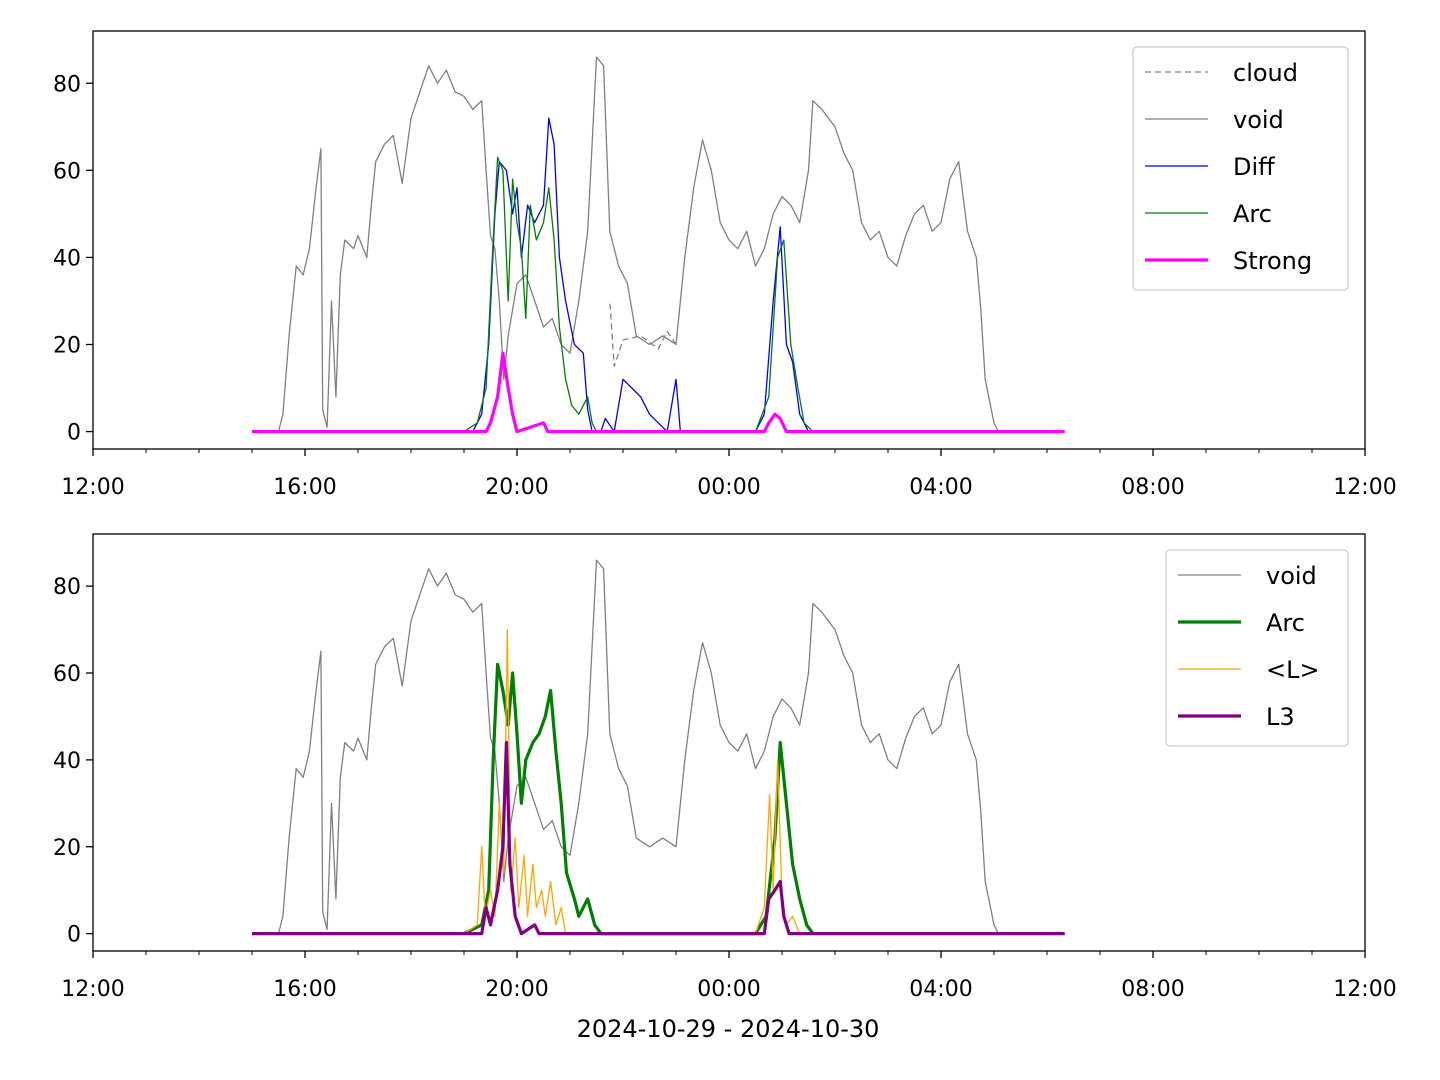  I want to click on series-strong-line, so click(658, 392).